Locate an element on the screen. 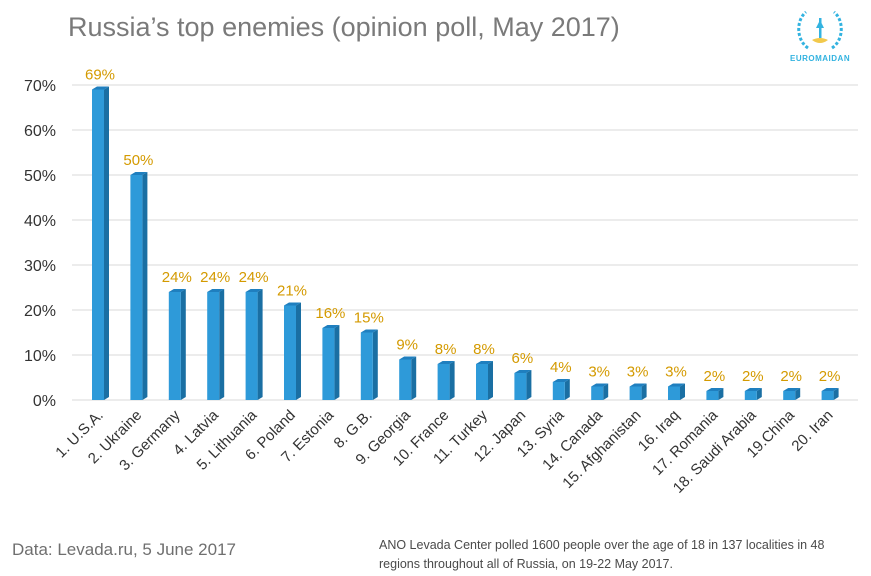 This screenshot has height=576, width=871. data-label: 4% is located at coordinates (561, 367).